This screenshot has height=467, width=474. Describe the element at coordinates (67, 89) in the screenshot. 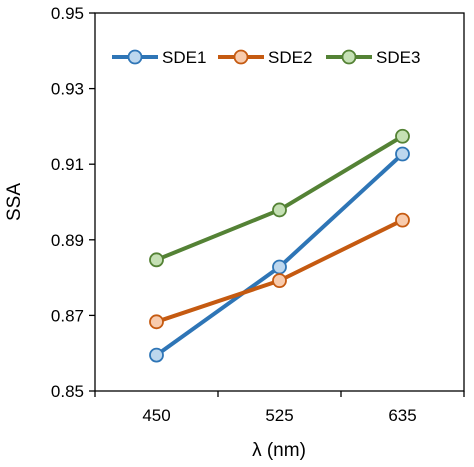

I see `y-tick-label: 0.93` at that location.